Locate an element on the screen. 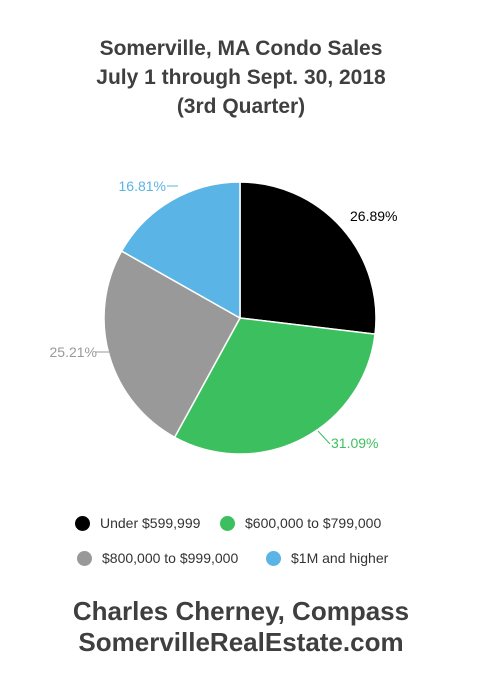 Image resolution: width=482 pixels, height=689 pixels. legend-label-600000-799000: $600,000 to $799,000 is located at coordinates (313, 523).